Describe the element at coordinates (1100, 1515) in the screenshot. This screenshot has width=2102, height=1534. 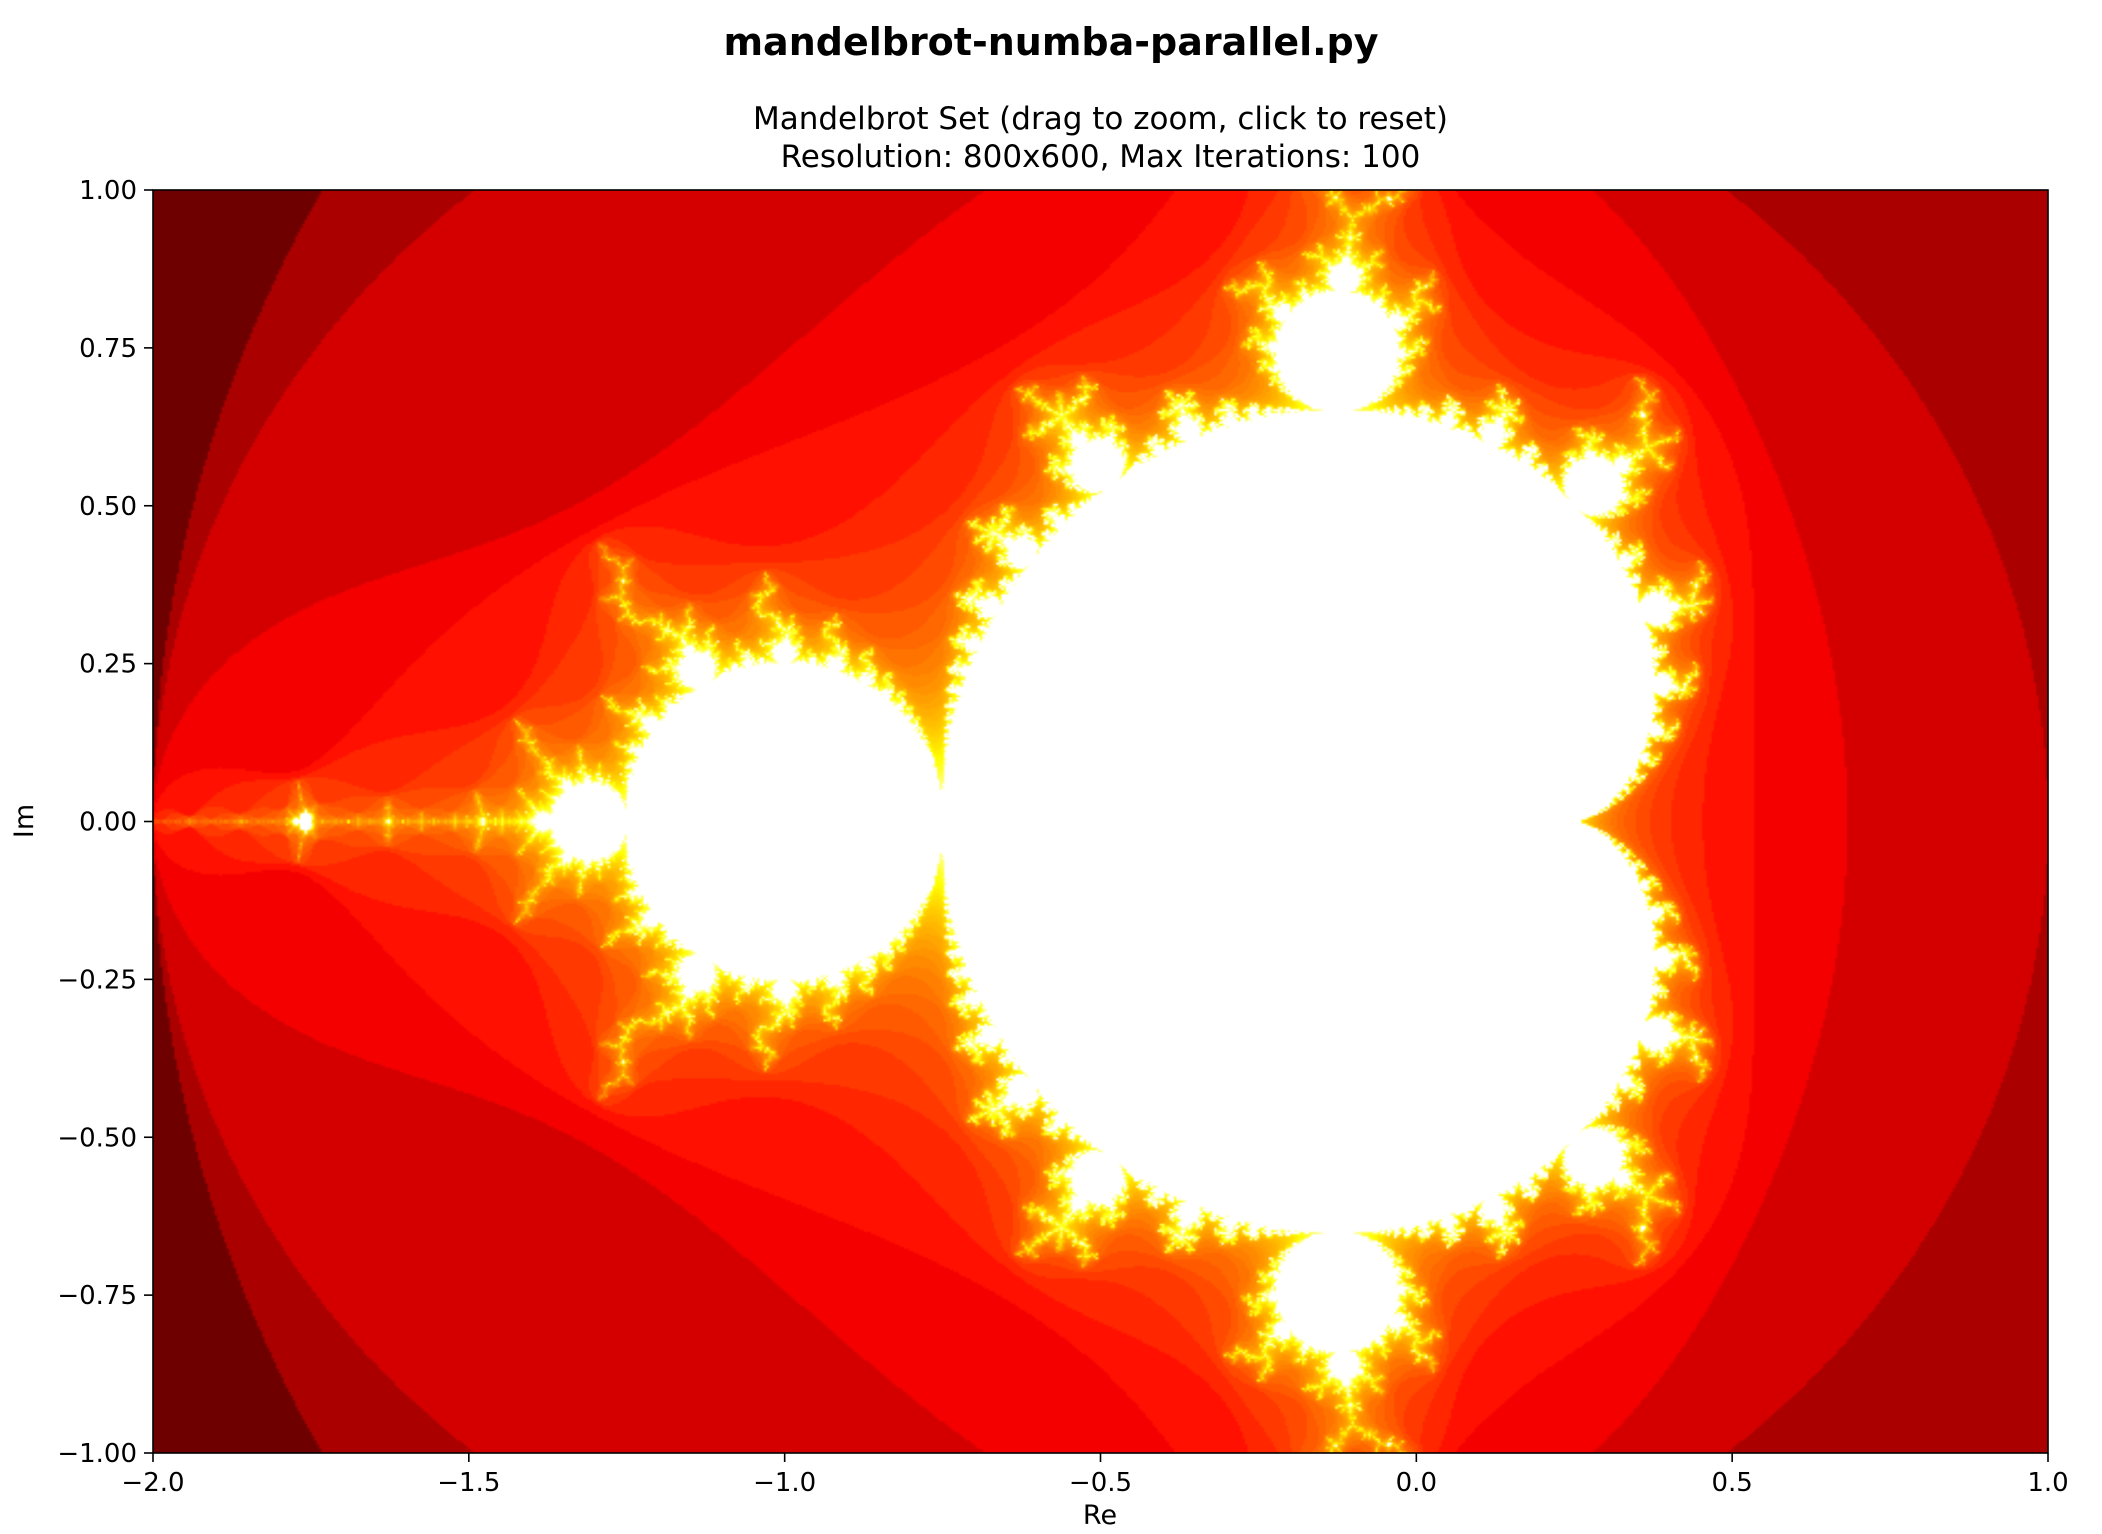
I see `x-axis-label: Re` at that location.